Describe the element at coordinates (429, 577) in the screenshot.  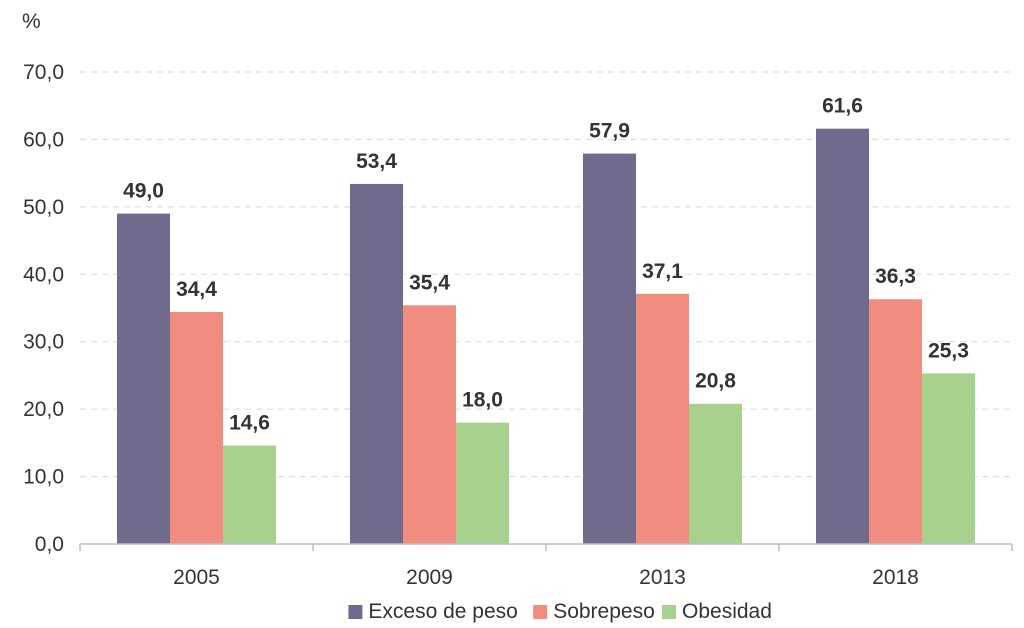
I see `x-tick-label: 2009` at that location.